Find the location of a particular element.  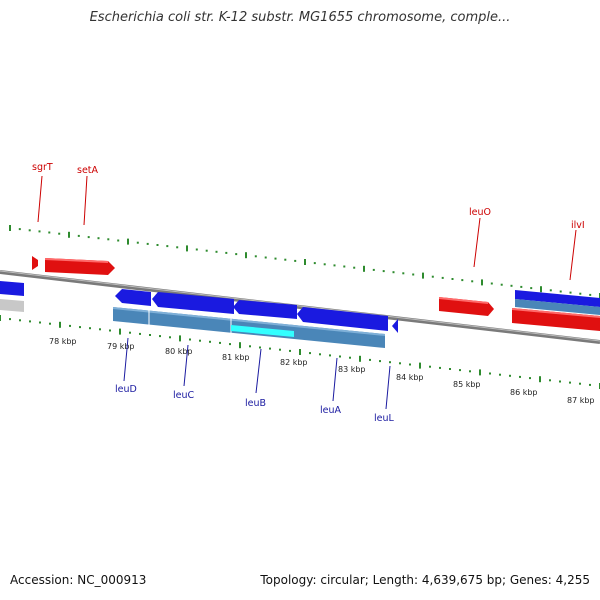

scale-label: 82 kbp is located at coordinates (294, 362).